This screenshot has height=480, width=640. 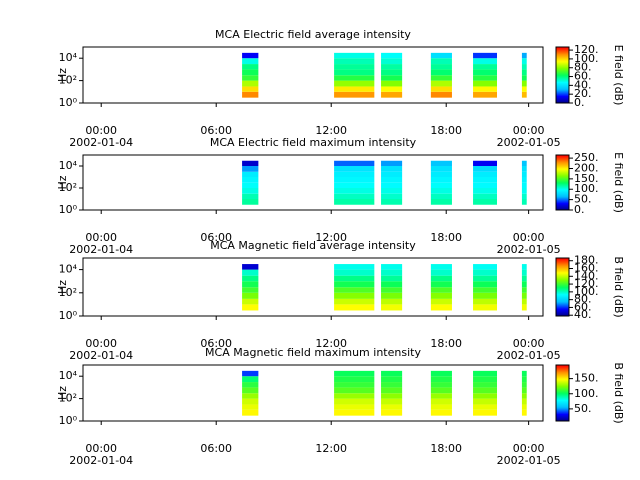 What do you see at coordinates (583, 408) in the screenshot?
I see `colorbar-tick-label: 50.` at bounding box center [583, 408].